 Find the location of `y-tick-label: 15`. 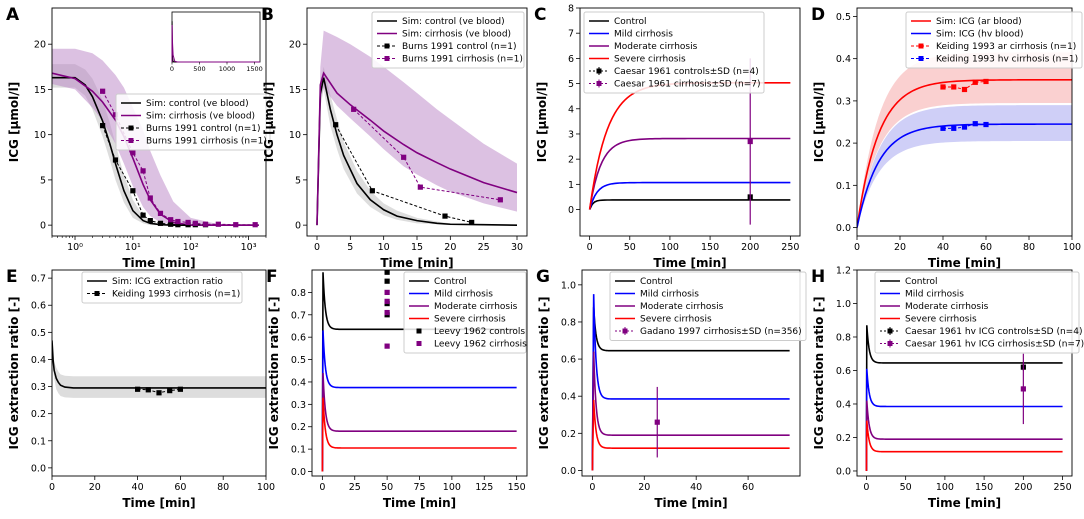

y-tick-label: 15 is located at coordinates (40, 90).